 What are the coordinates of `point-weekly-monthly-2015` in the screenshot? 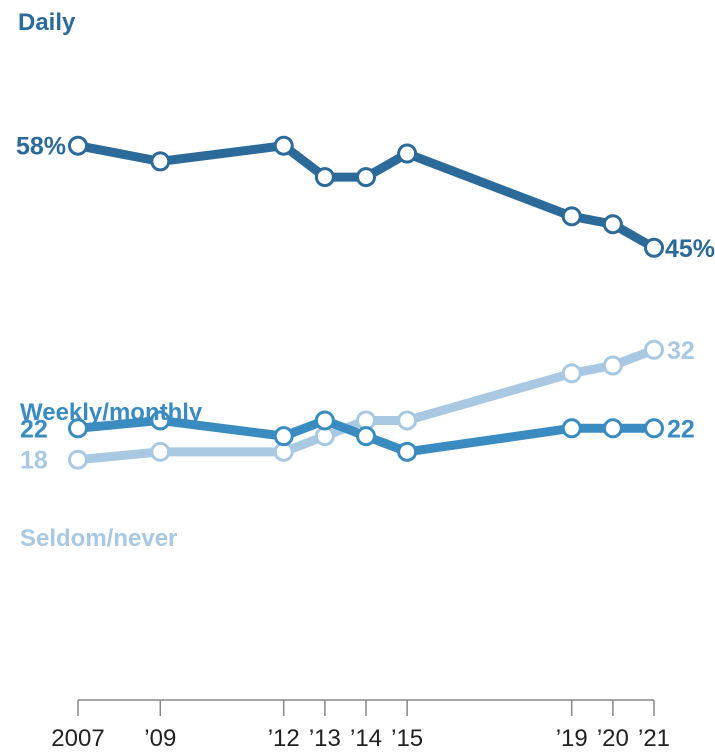 It's located at (407, 451).